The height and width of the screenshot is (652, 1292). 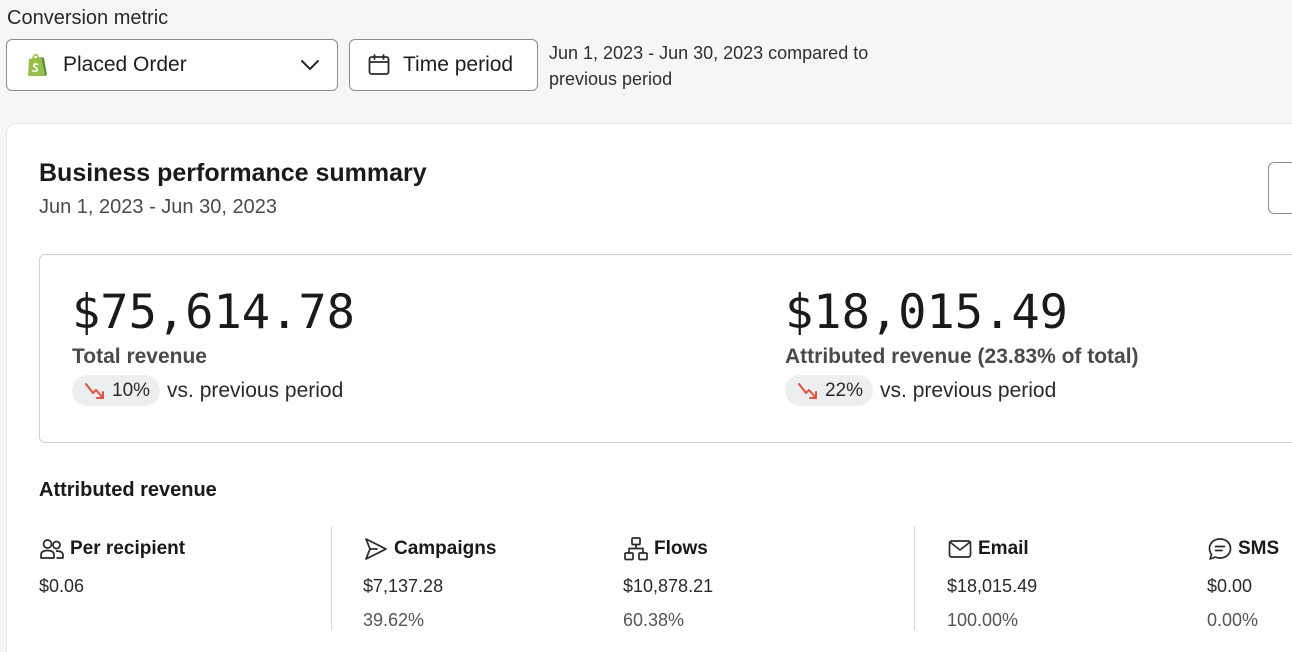 What do you see at coordinates (1280, 188) in the screenshot?
I see `card-options-button` at bounding box center [1280, 188].